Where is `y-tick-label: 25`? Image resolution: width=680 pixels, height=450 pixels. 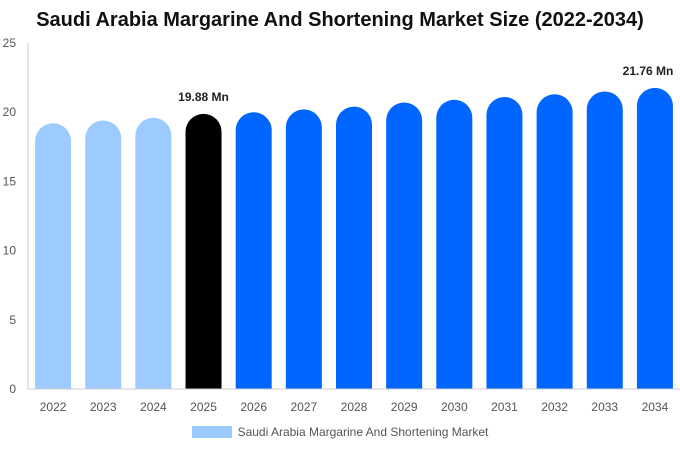
y-tick-label: 25 is located at coordinates (10, 43).